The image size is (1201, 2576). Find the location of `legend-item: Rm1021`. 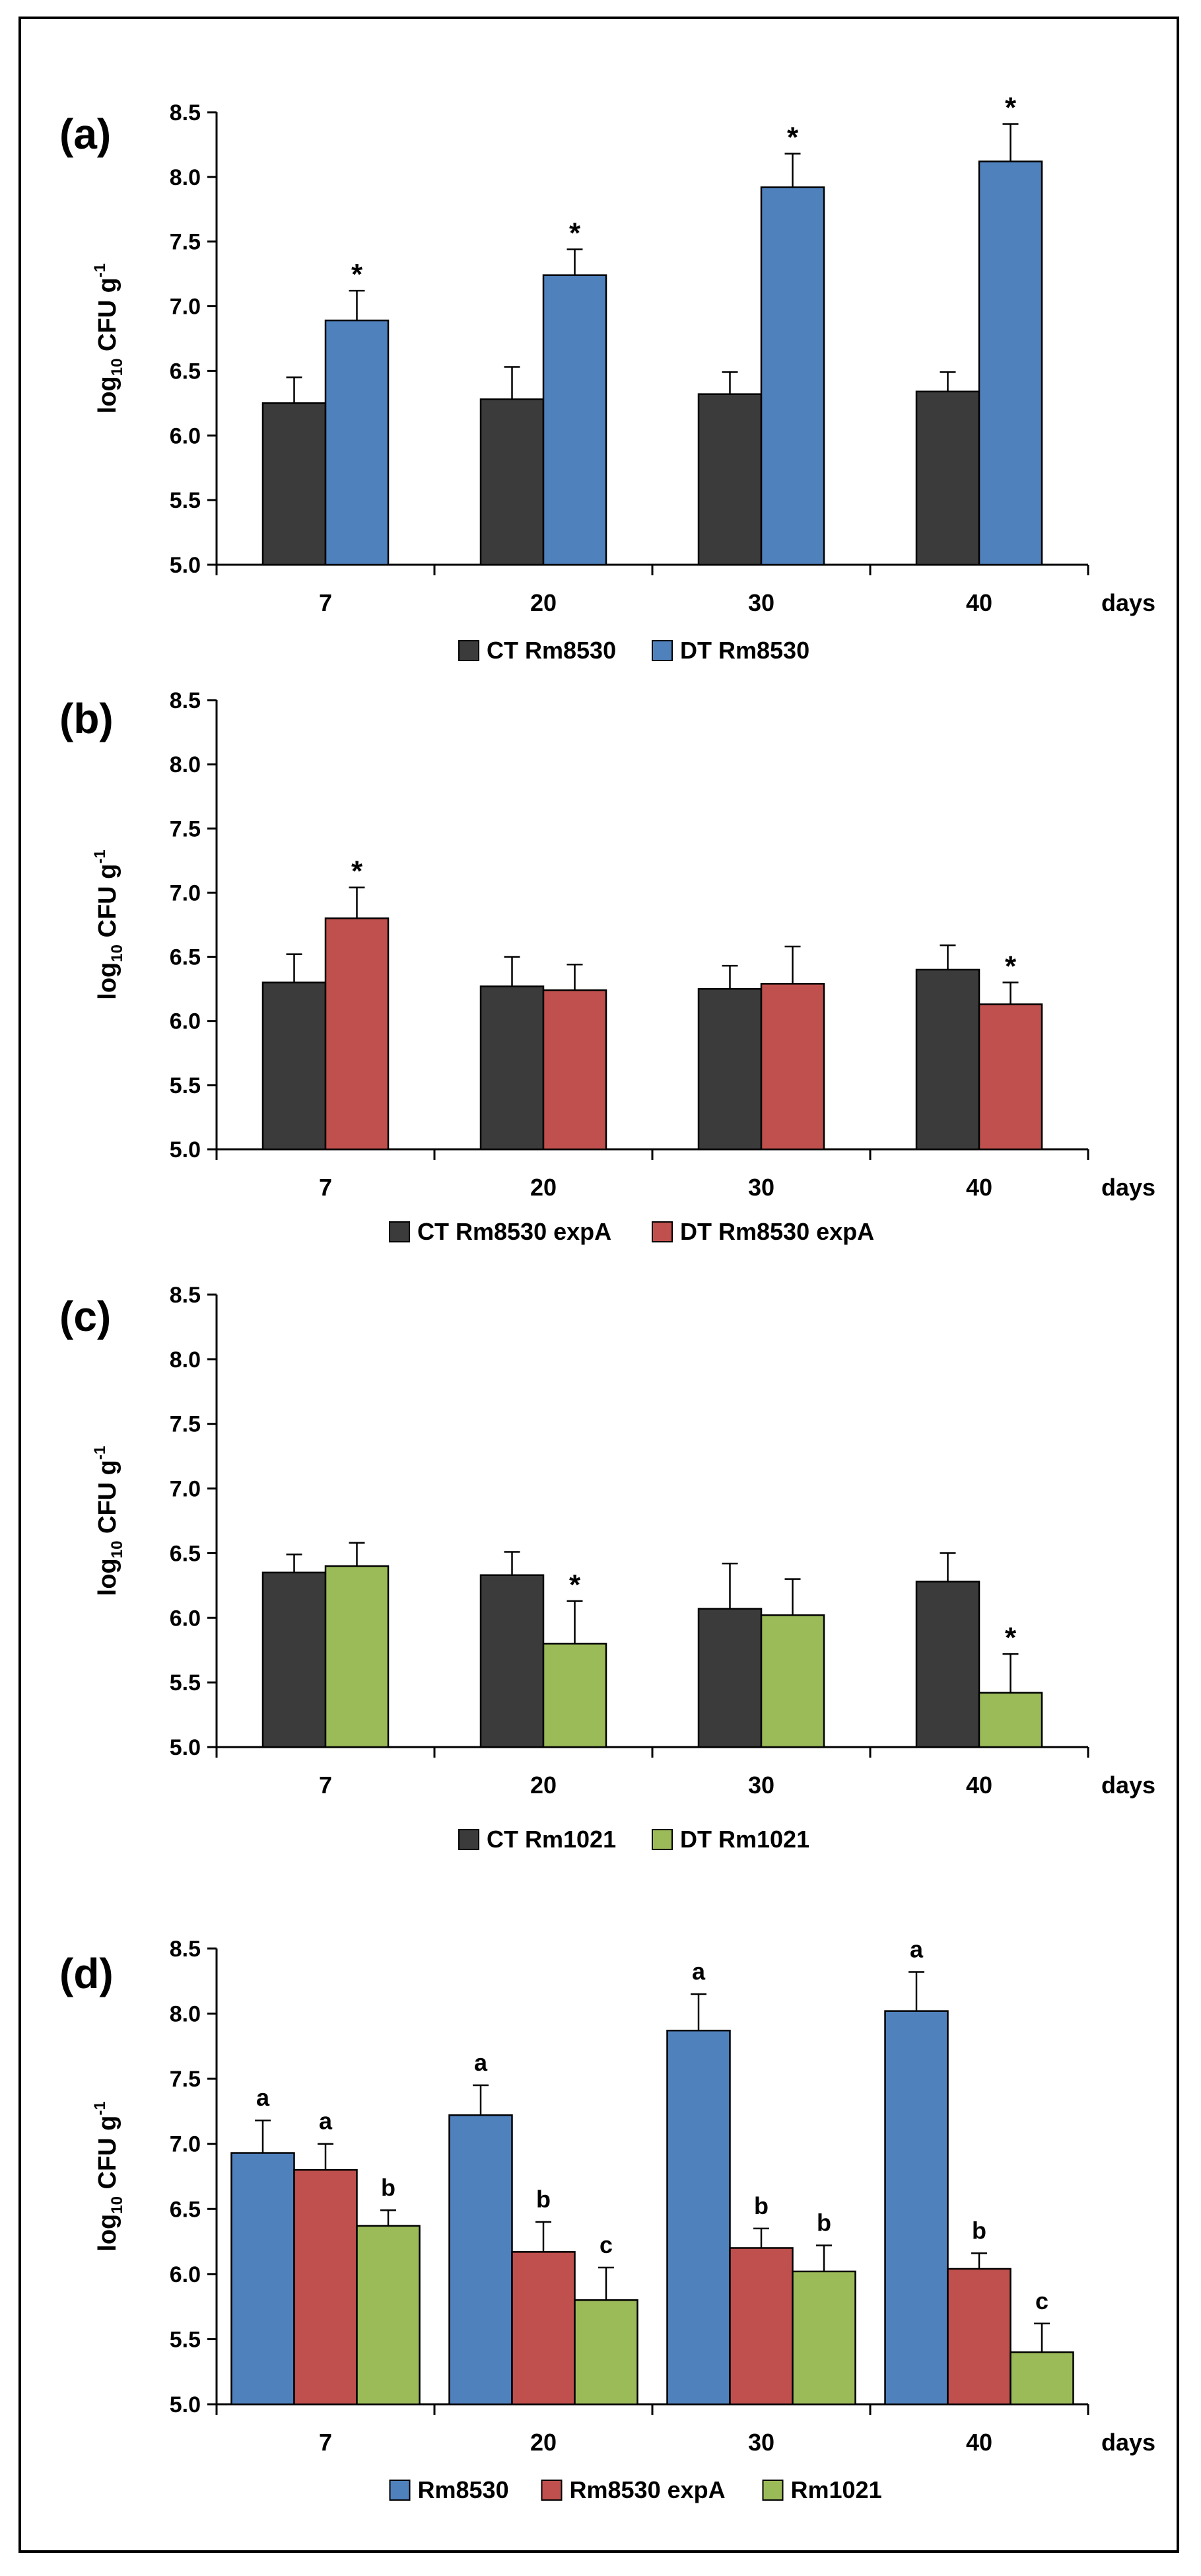

legend-item: Rm1021 is located at coordinates (822, 2490).